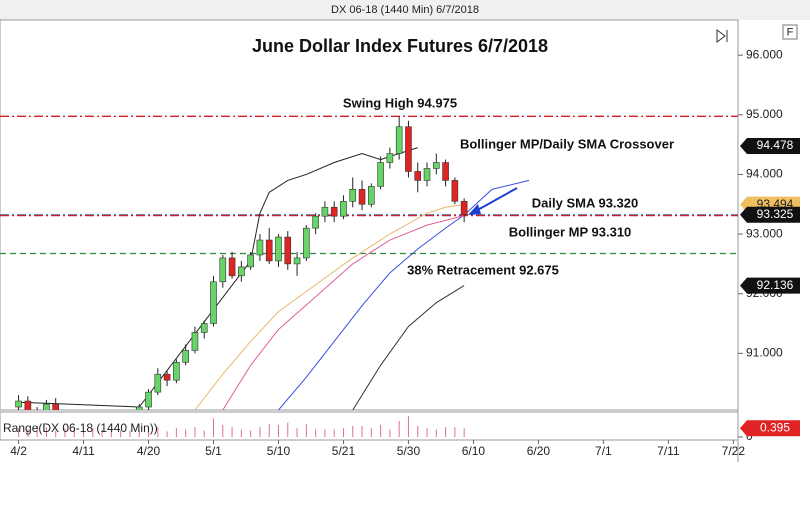 The image size is (810, 505). What do you see at coordinates (83, 451) in the screenshot?
I see `x-tick-label: 4/11` at bounding box center [83, 451].